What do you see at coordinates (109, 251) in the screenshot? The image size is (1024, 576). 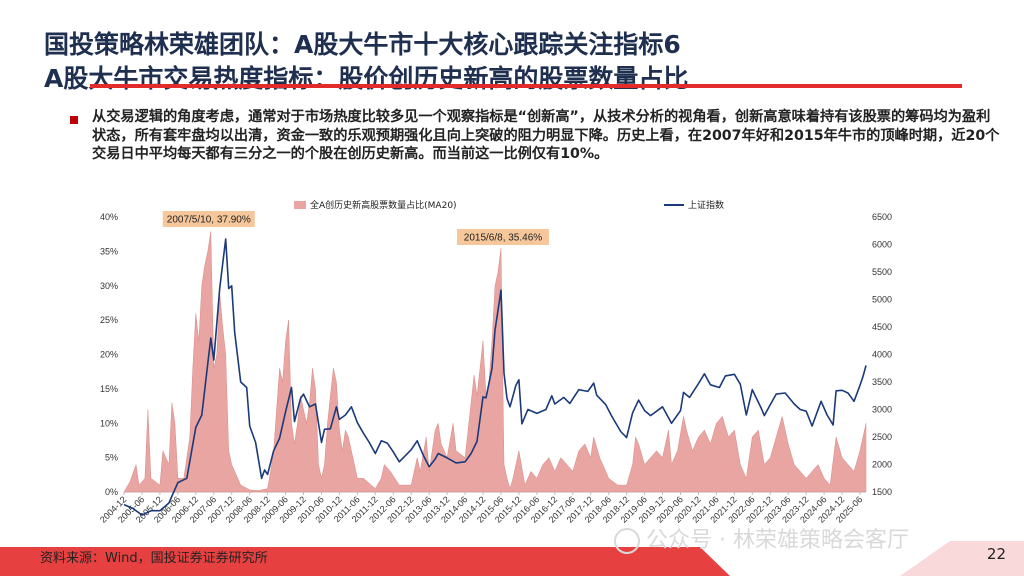 I see `y-left-tick-label: 35%` at bounding box center [109, 251].